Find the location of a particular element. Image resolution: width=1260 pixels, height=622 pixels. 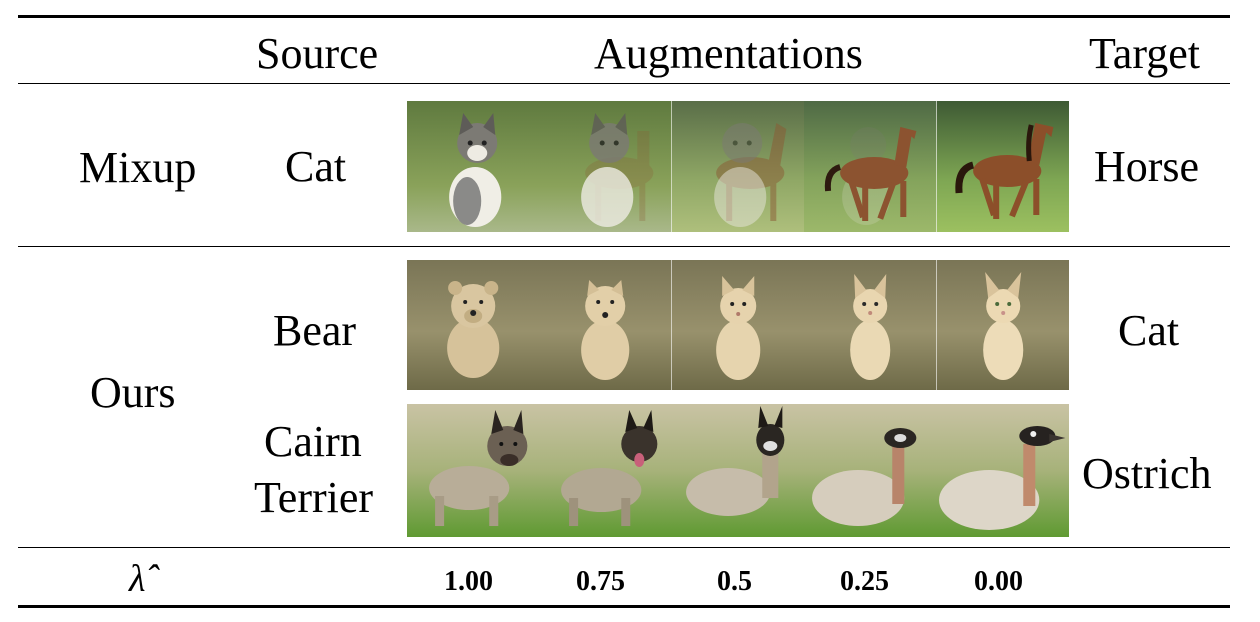

bear-to-cat-image-strip is located at coordinates (738, 325).